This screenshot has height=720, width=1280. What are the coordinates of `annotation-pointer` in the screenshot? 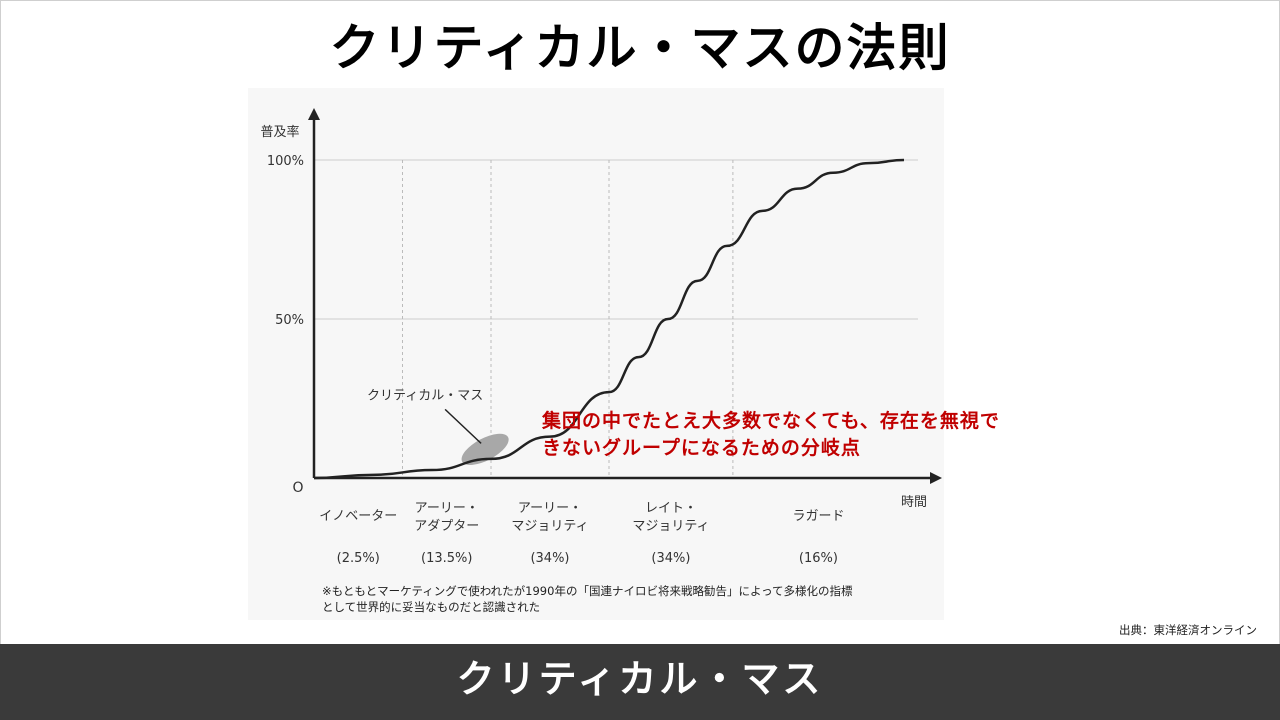 It's located at (463, 426).